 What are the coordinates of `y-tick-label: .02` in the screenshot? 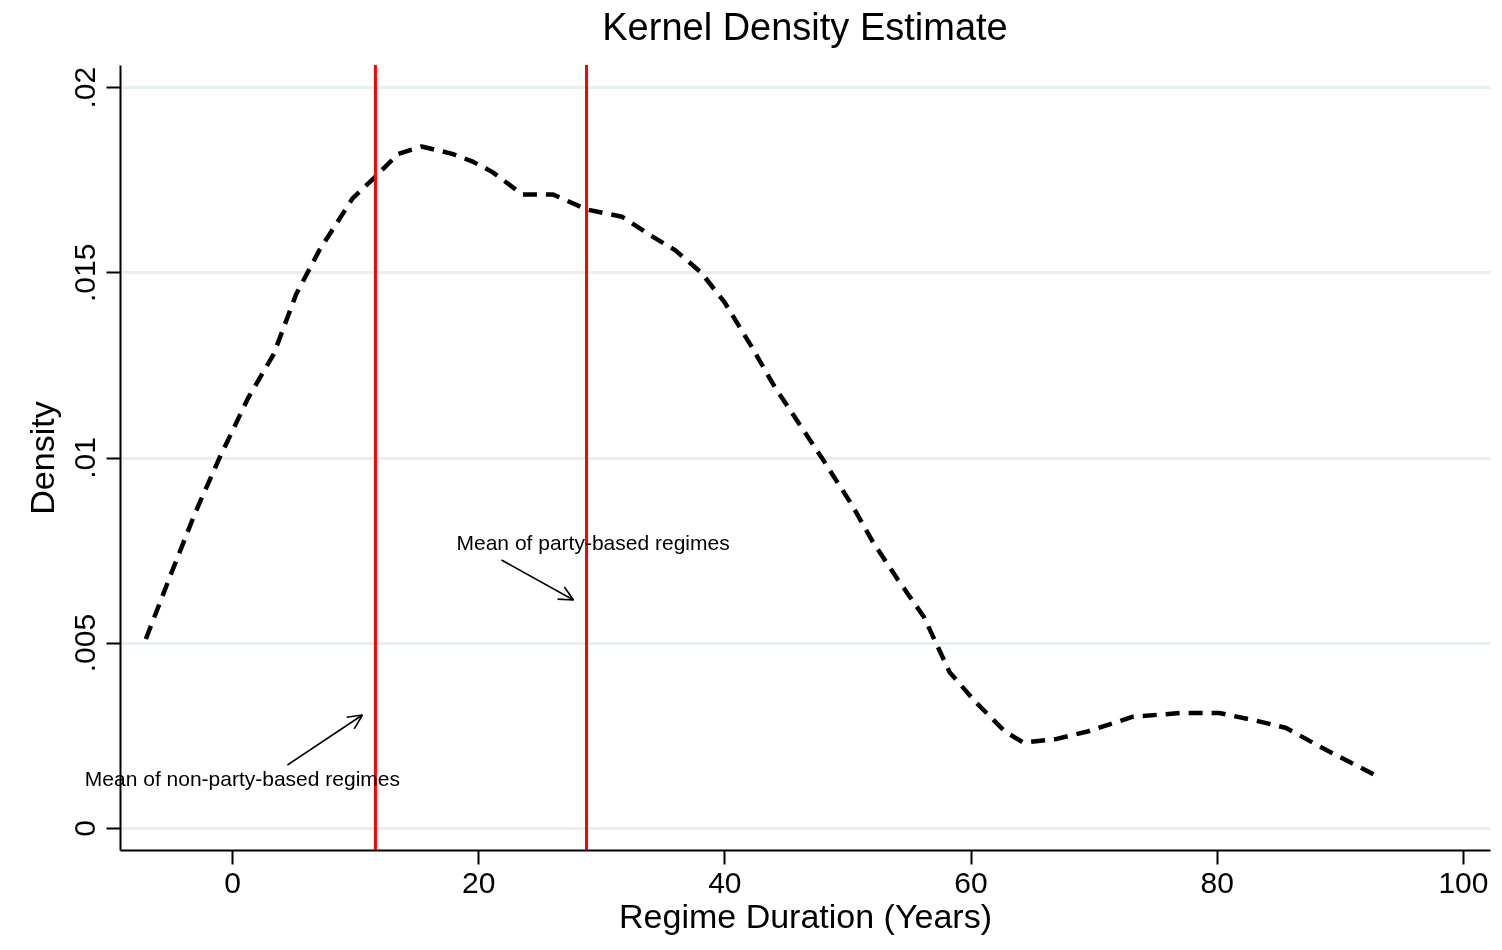 It's located at (84, 87).